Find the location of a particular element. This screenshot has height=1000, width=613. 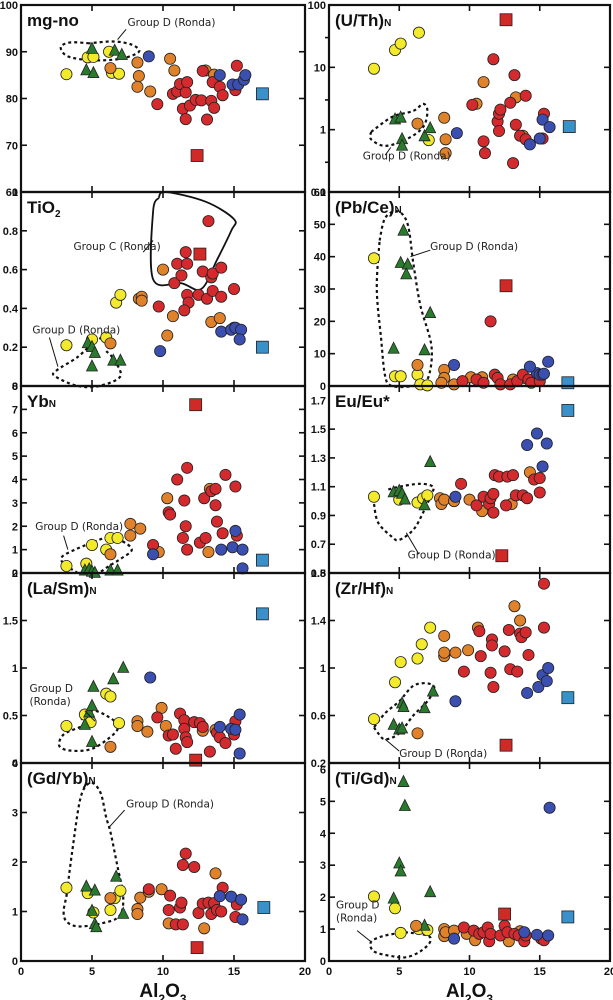

y-tick-label: 100 is located at coordinates (317, 6).